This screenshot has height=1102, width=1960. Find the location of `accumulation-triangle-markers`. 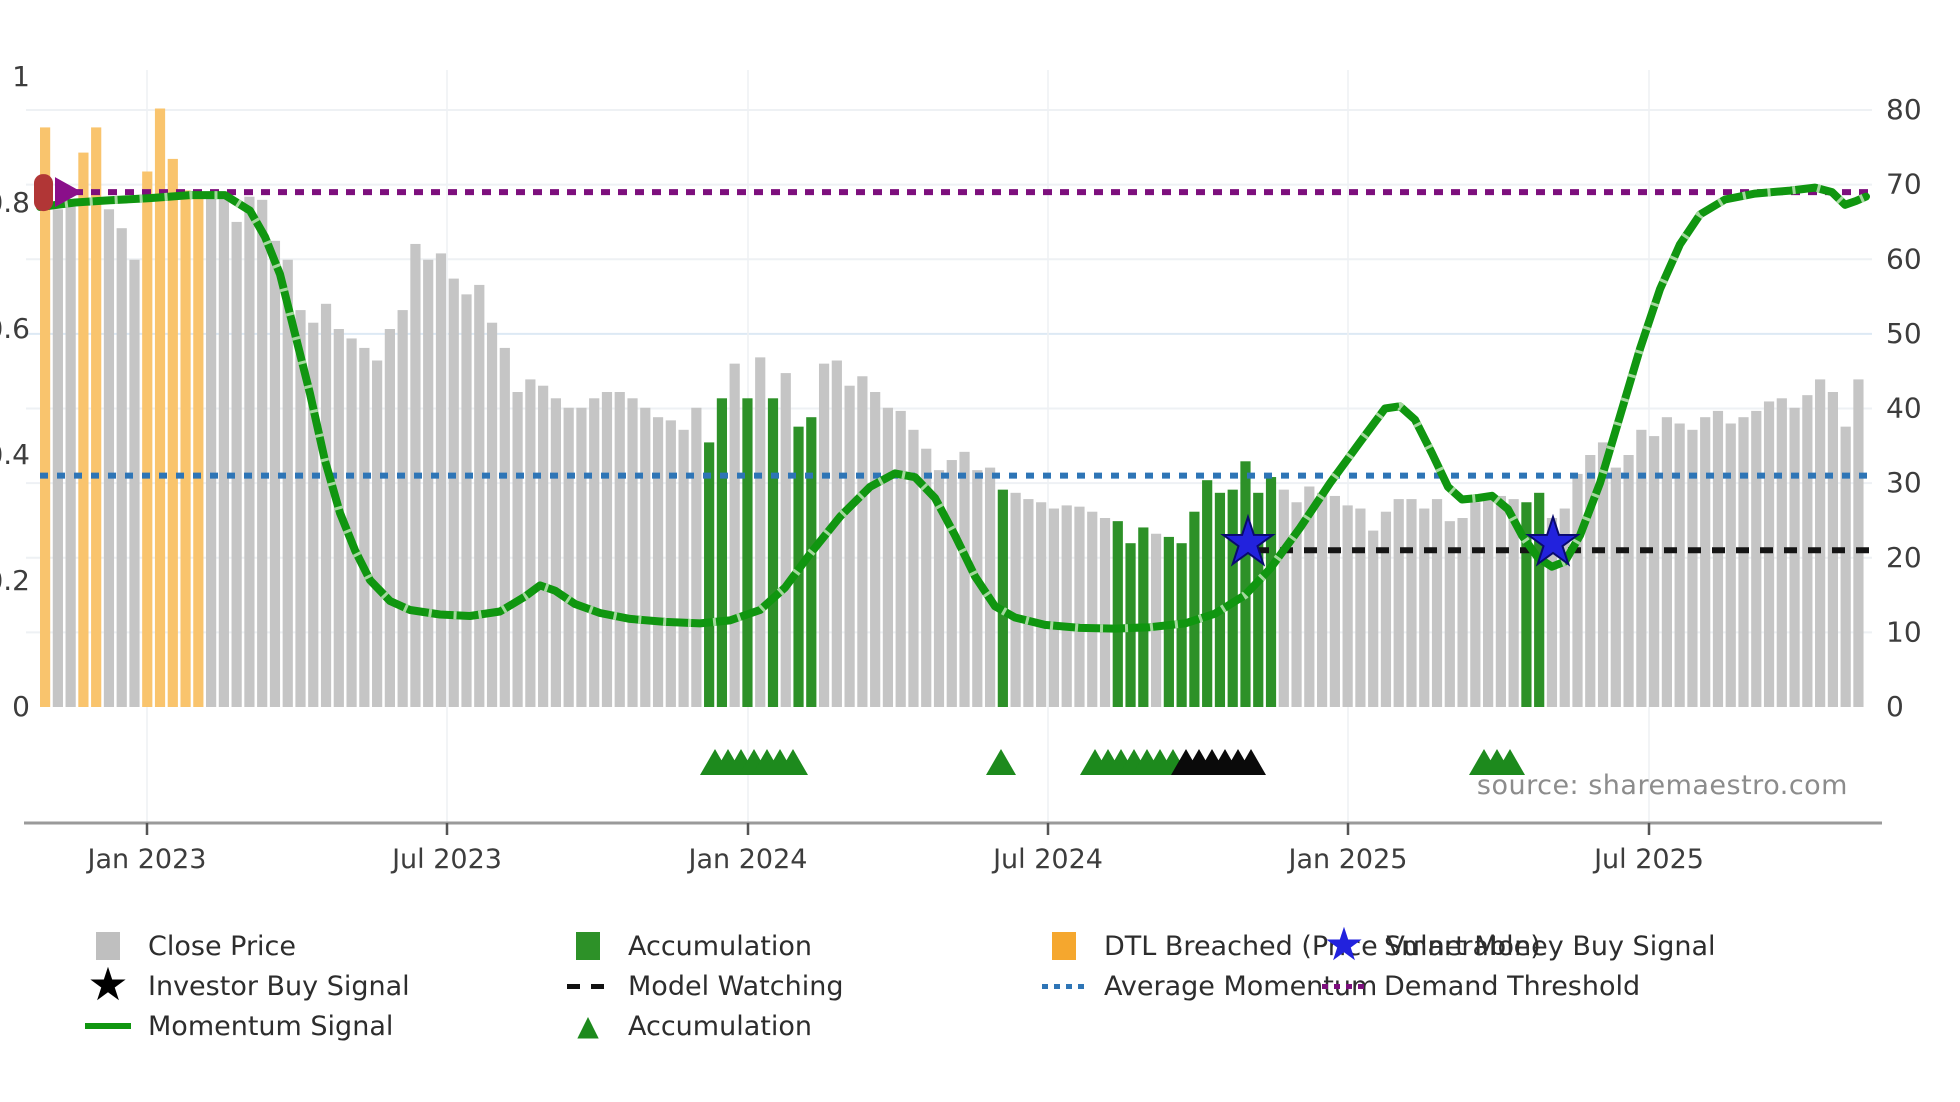

accumulation-triangle-markers is located at coordinates (1112, 762).